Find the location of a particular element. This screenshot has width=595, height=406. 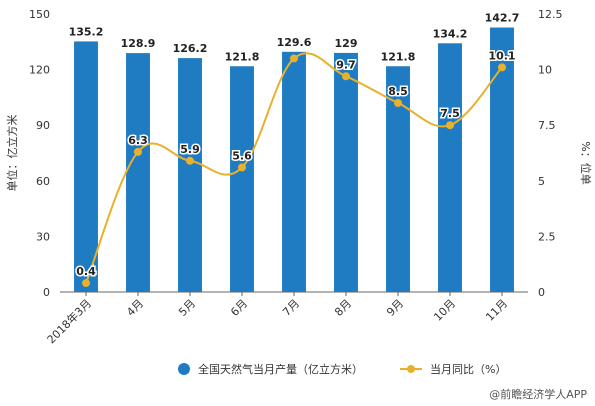

x-tick-label: 5月 is located at coordinates (187, 308).